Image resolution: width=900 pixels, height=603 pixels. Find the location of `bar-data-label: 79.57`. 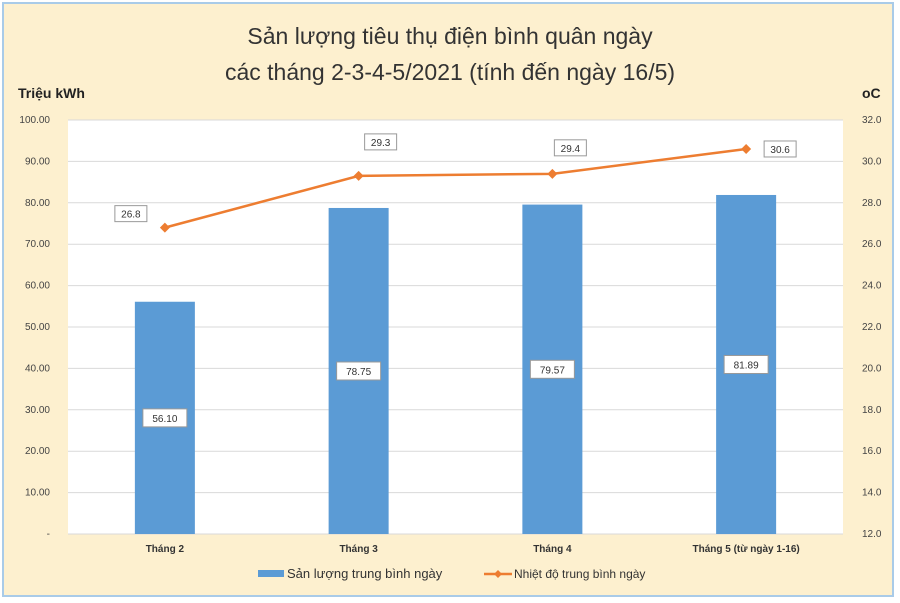

bar-data-label: 79.57 is located at coordinates (552, 370).